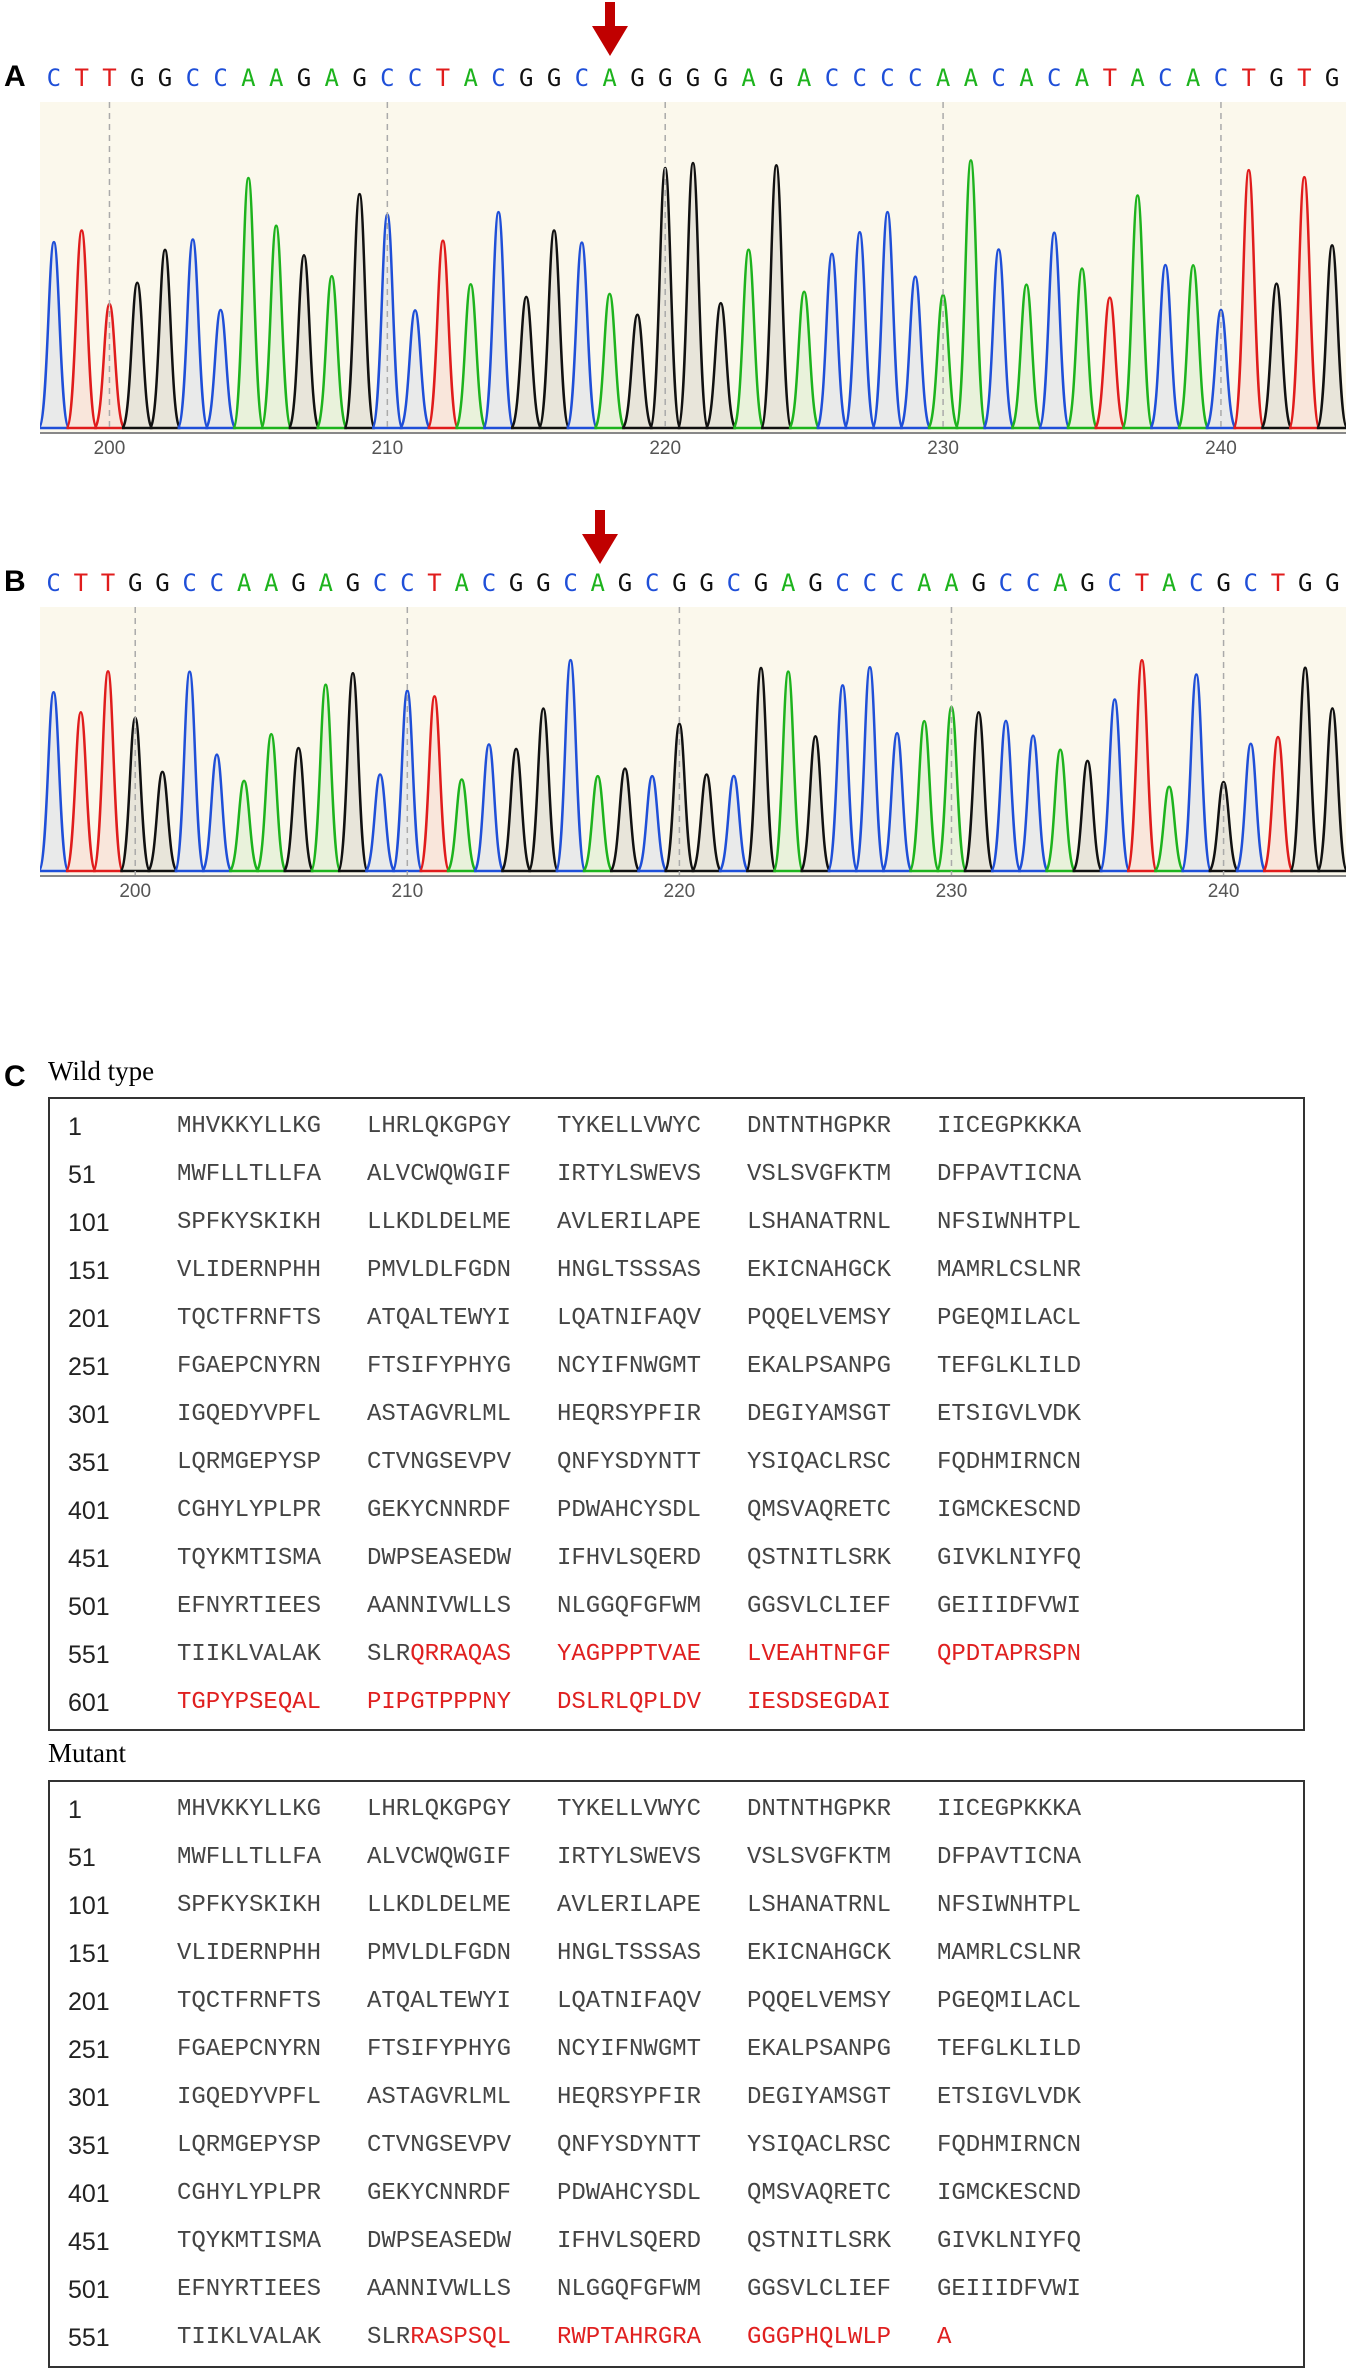 Image resolution: width=1350 pixels, height=2368 pixels. Describe the element at coordinates (439, 2049) in the screenshot. I see `residue-block: FTSIFYPHYG` at that location.